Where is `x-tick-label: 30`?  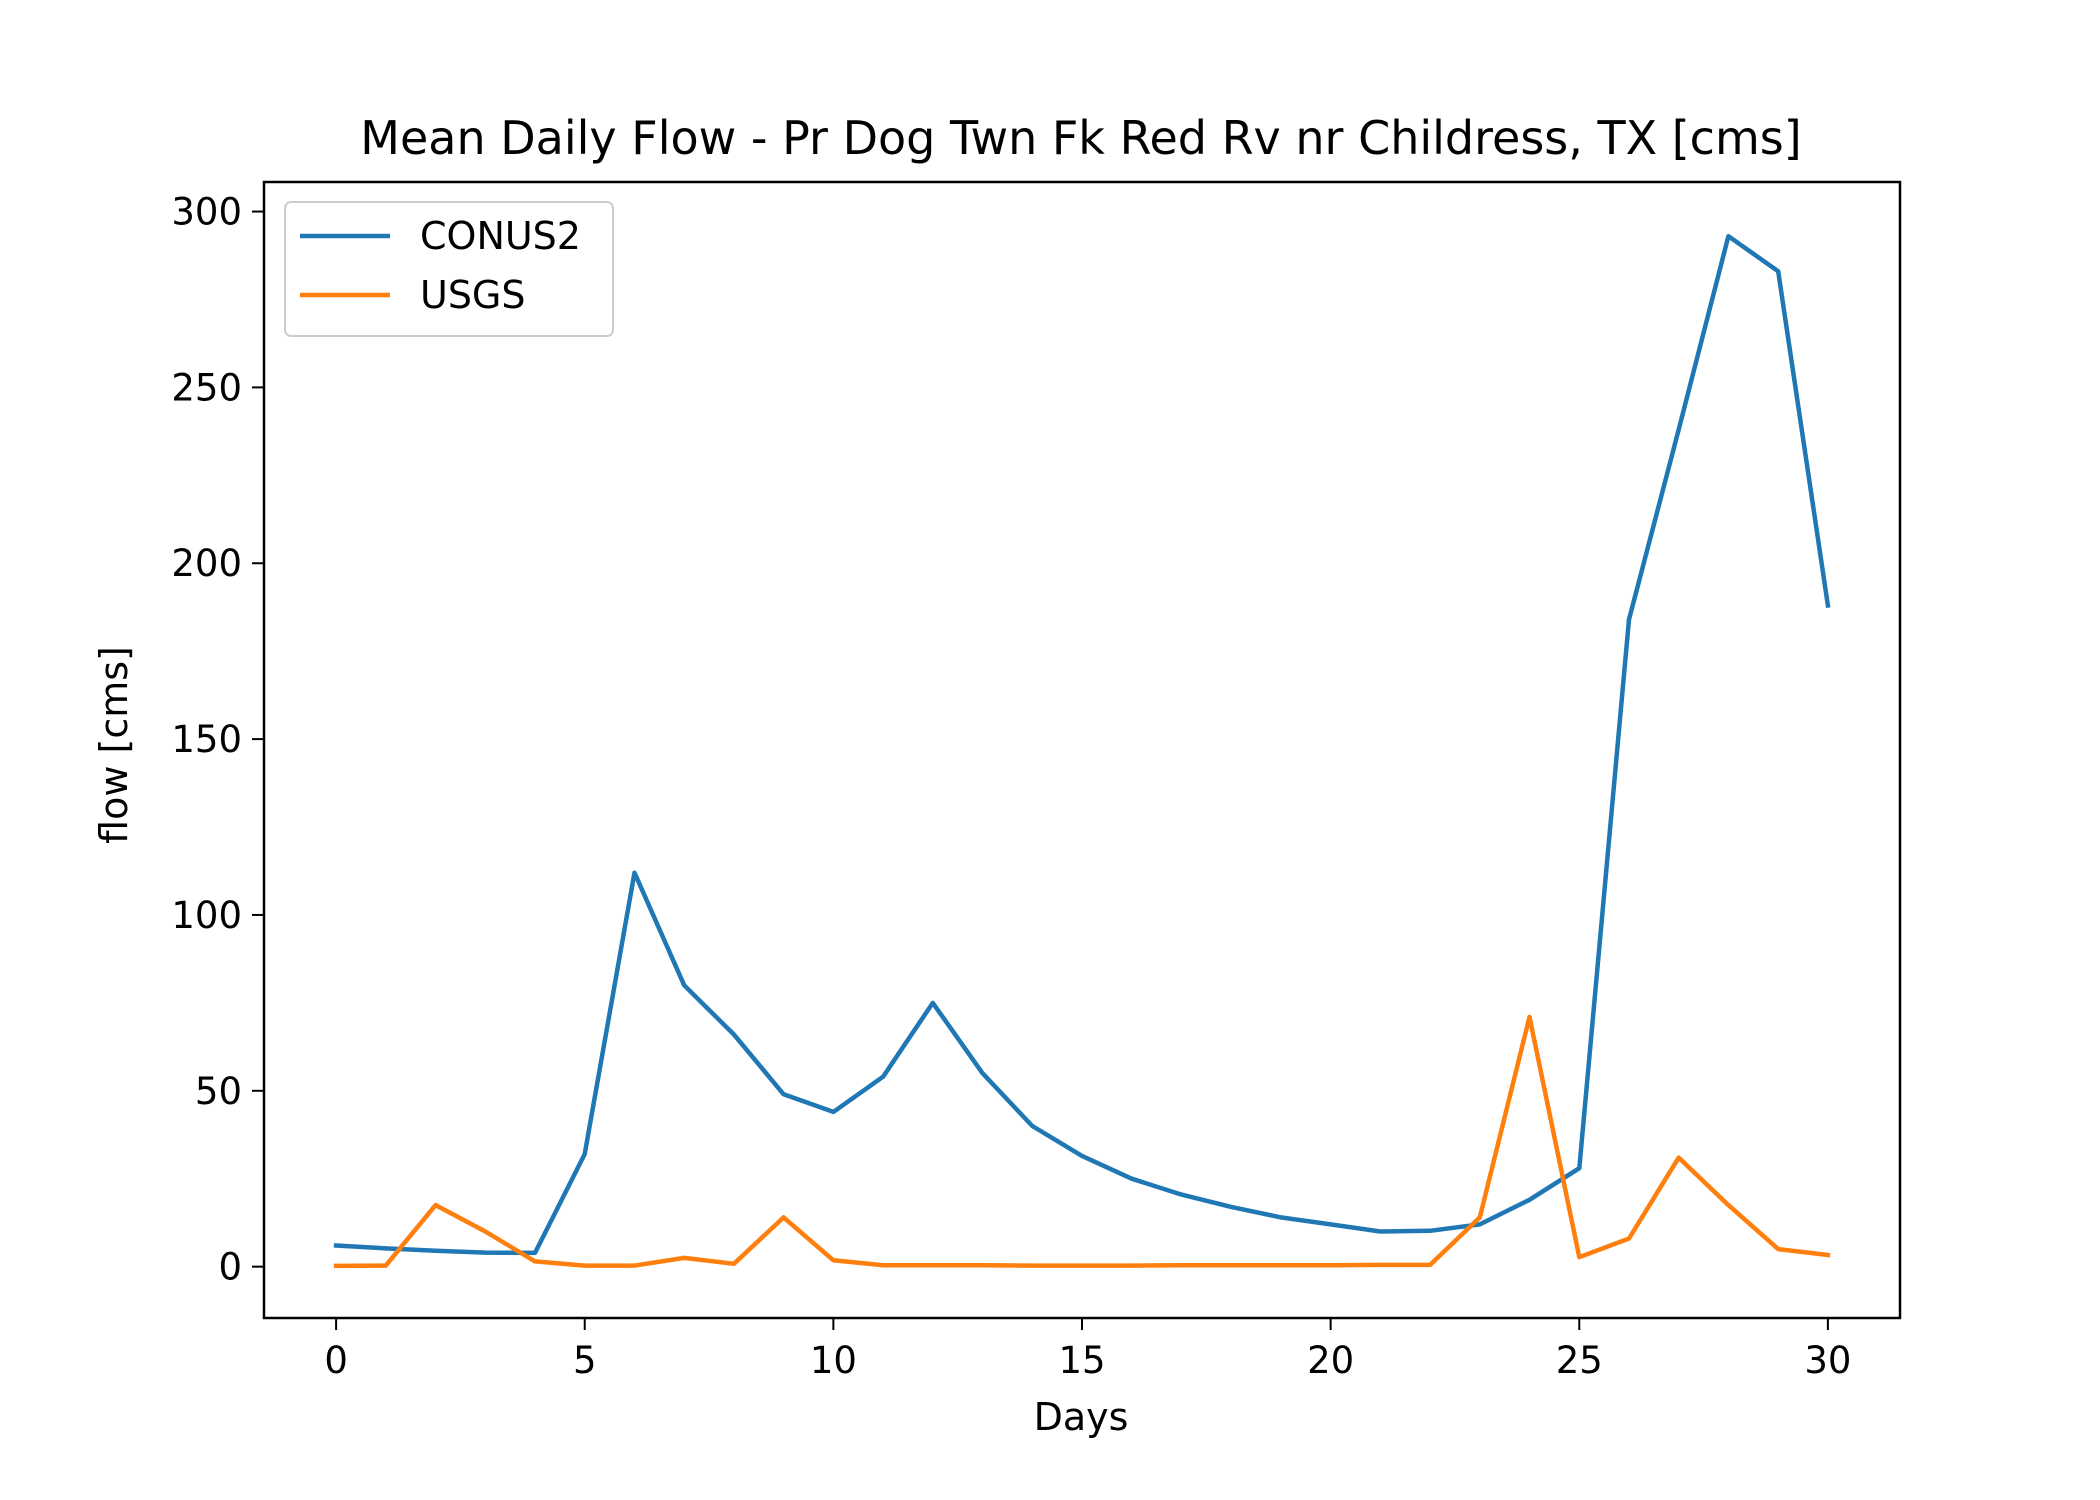
x-tick-label: 30 is located at coordinates (1827, 1360).